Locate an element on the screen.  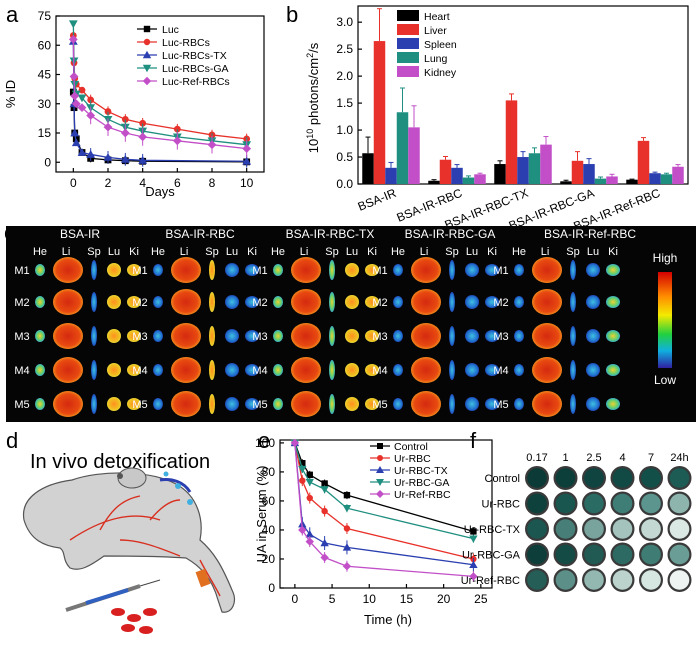
chart-a-ytick-label: 75 is located at coordinates (45, 16).